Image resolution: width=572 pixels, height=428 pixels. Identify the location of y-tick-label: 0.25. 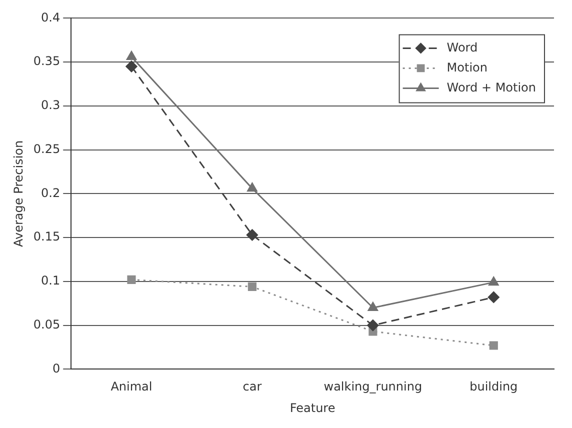
(46, 149).